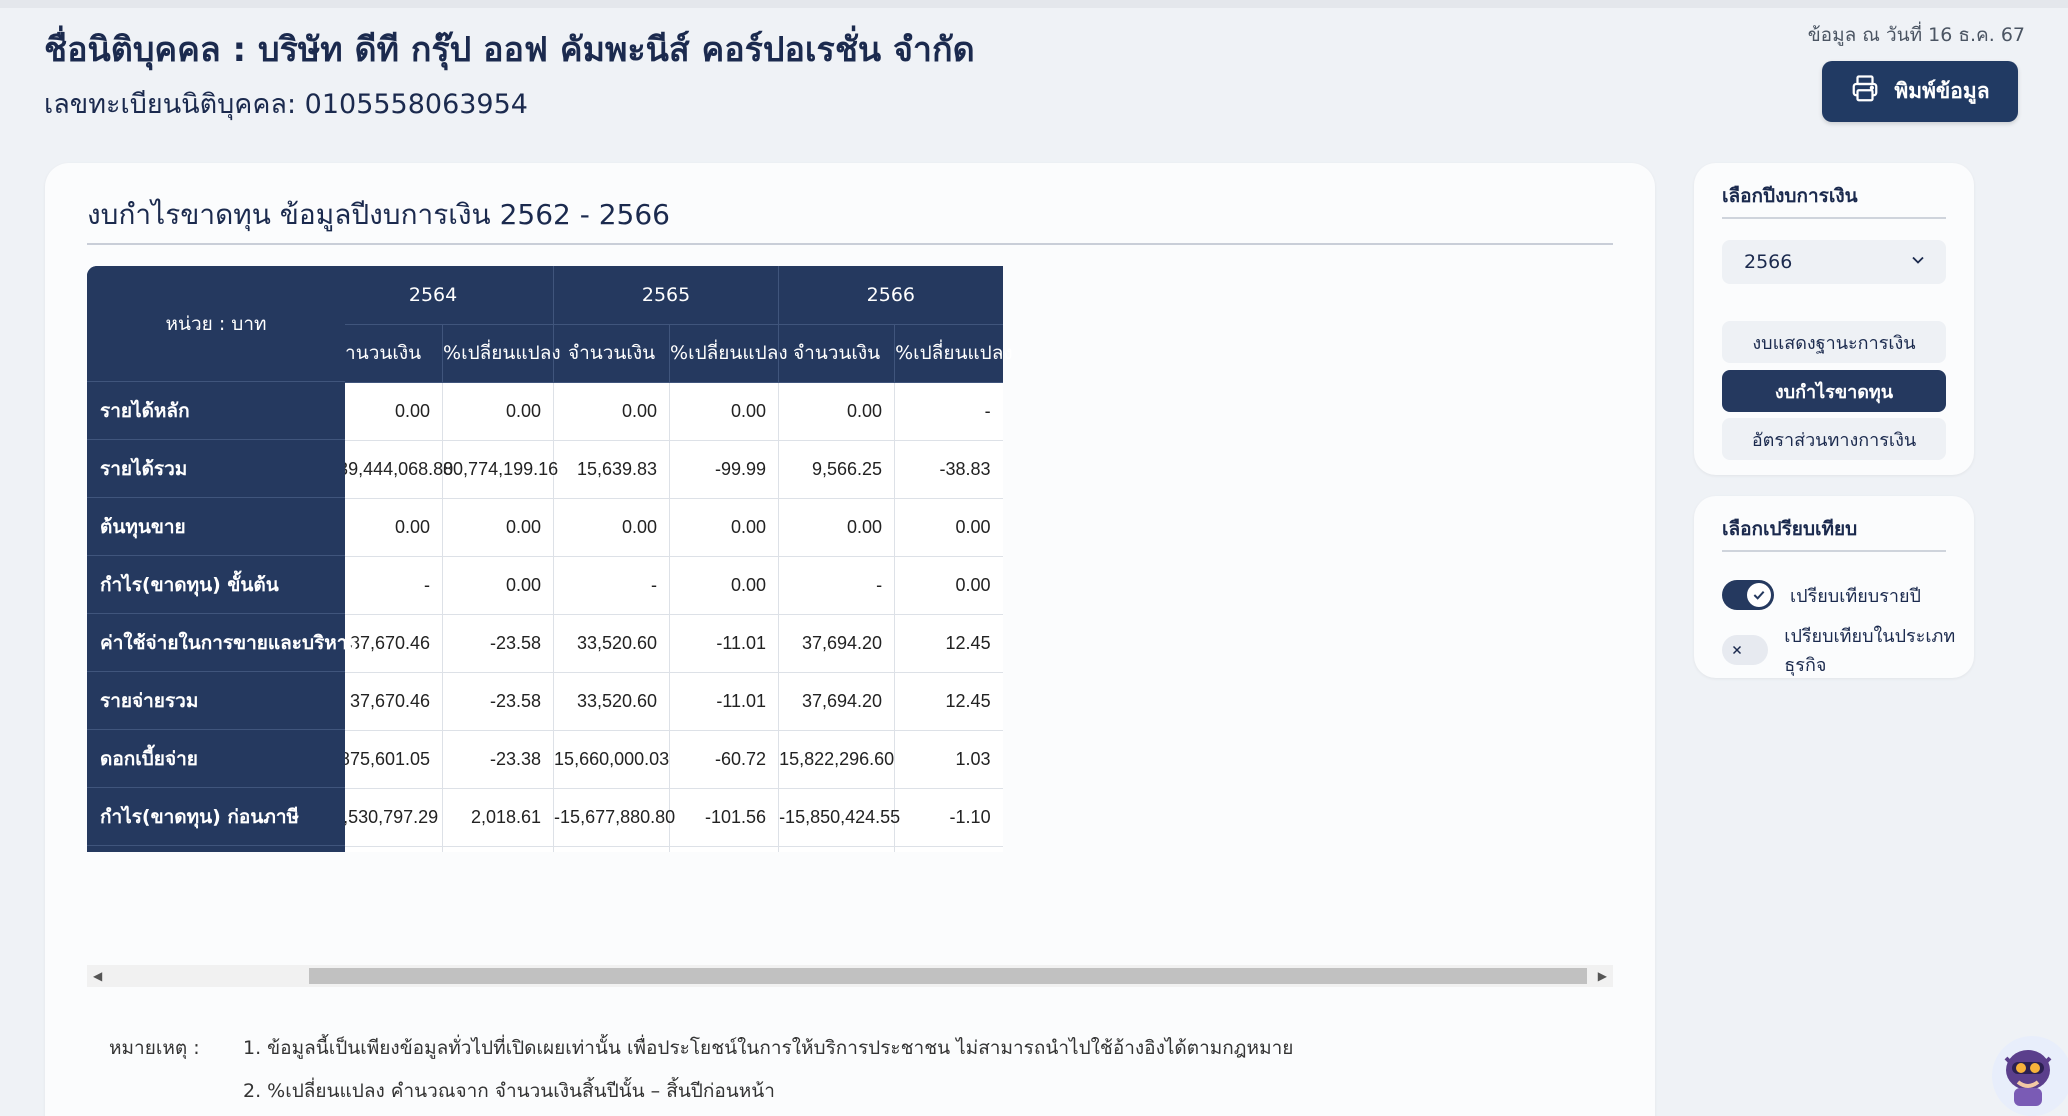 The image size is (2068, 1116). Describe the element at coordinates (216, 759) in the screenshot. I see `row-label: ดอกเบี้ยจ่าย` at that location.